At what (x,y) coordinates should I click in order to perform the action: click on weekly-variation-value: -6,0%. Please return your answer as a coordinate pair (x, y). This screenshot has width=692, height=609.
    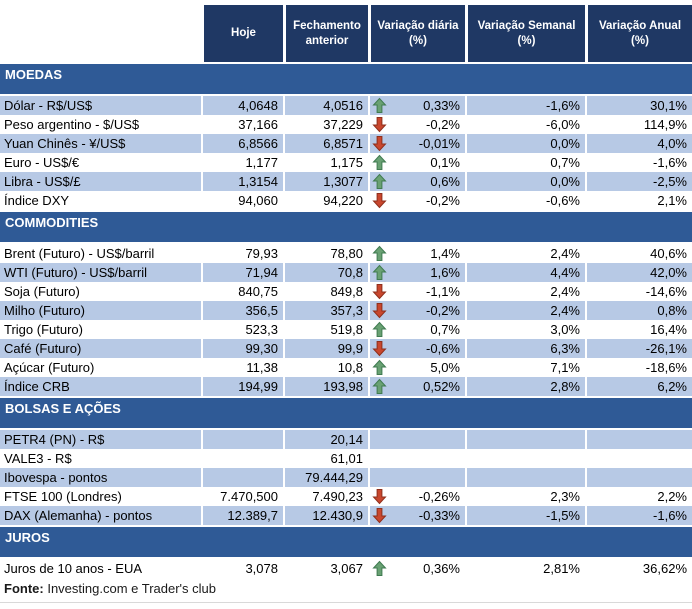
    Looking at the image, I should click on (525, 124).